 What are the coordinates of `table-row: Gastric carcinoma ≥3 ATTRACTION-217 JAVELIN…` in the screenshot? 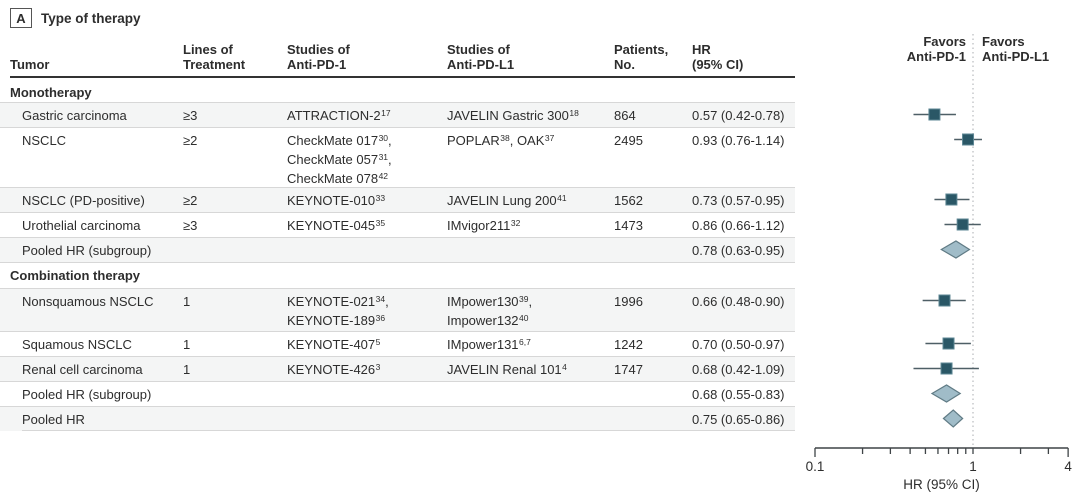 It's located at (397, 114).